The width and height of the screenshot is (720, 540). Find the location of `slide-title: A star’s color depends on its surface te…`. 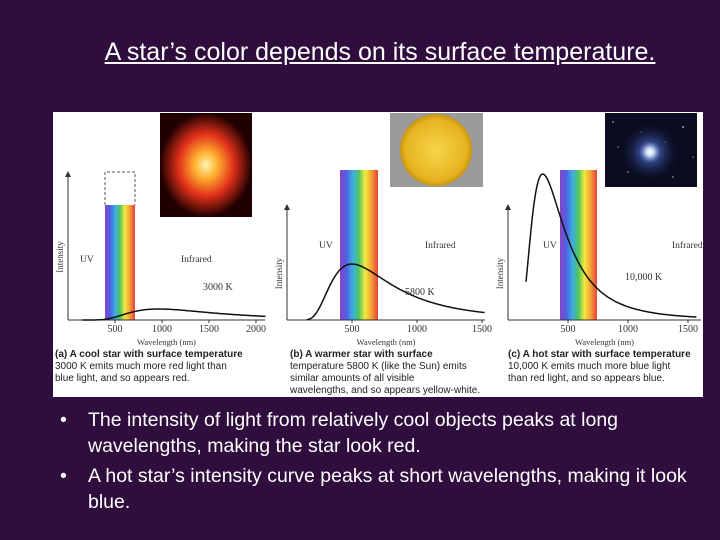

slide-title: A star’s color depends on its surface te… is located at coordinates (380, 52).